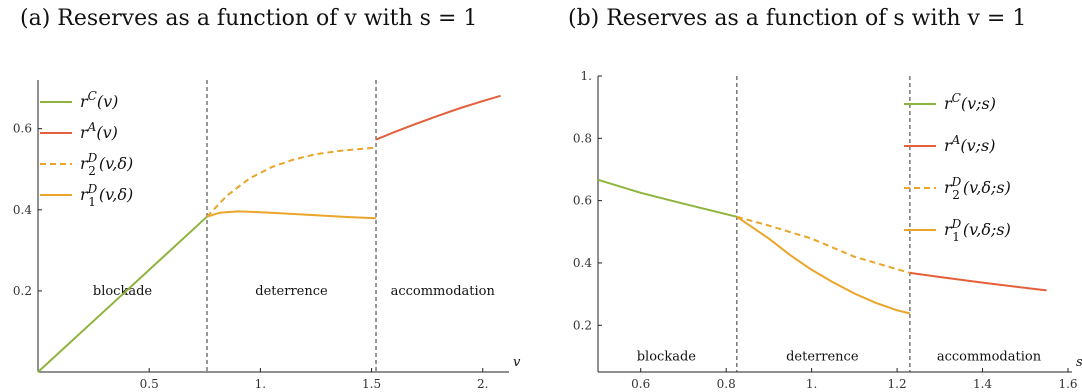 This screenshot has height=392, width=1082. What do you see at coordinates (371, 384) in the screenshot?
I see `chart-a-x-tick-label: 1.5` at bounding box center [371, 384].